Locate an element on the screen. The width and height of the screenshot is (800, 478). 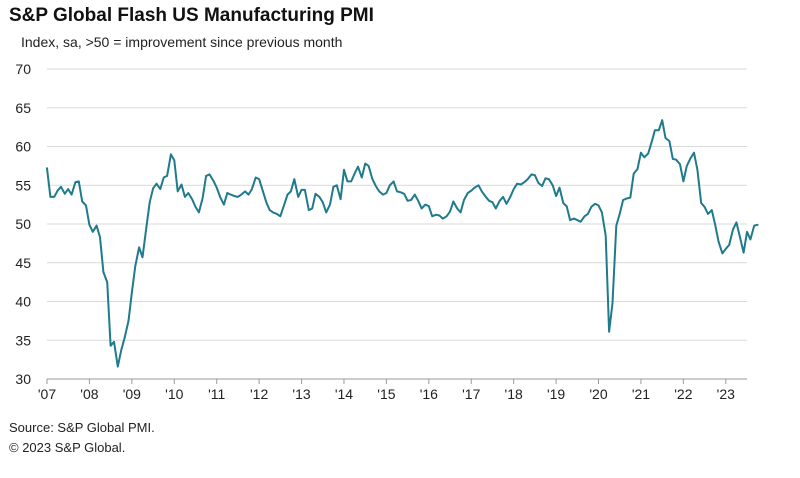
x-tick-label: '22 is located at coordinates (683, 394).